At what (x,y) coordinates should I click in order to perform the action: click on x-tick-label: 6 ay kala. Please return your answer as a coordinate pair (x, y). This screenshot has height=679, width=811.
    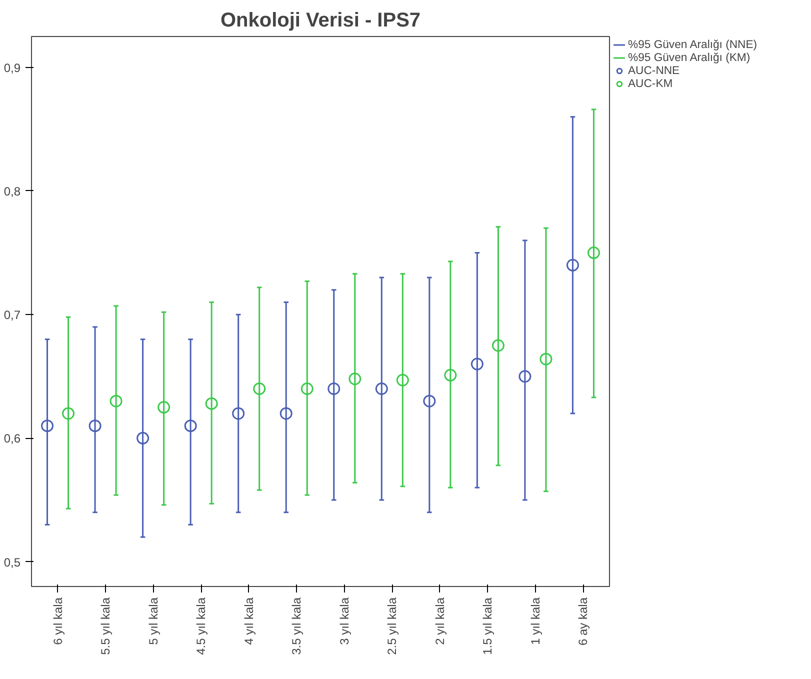
    Looking at the image, I should click on (583, 621).